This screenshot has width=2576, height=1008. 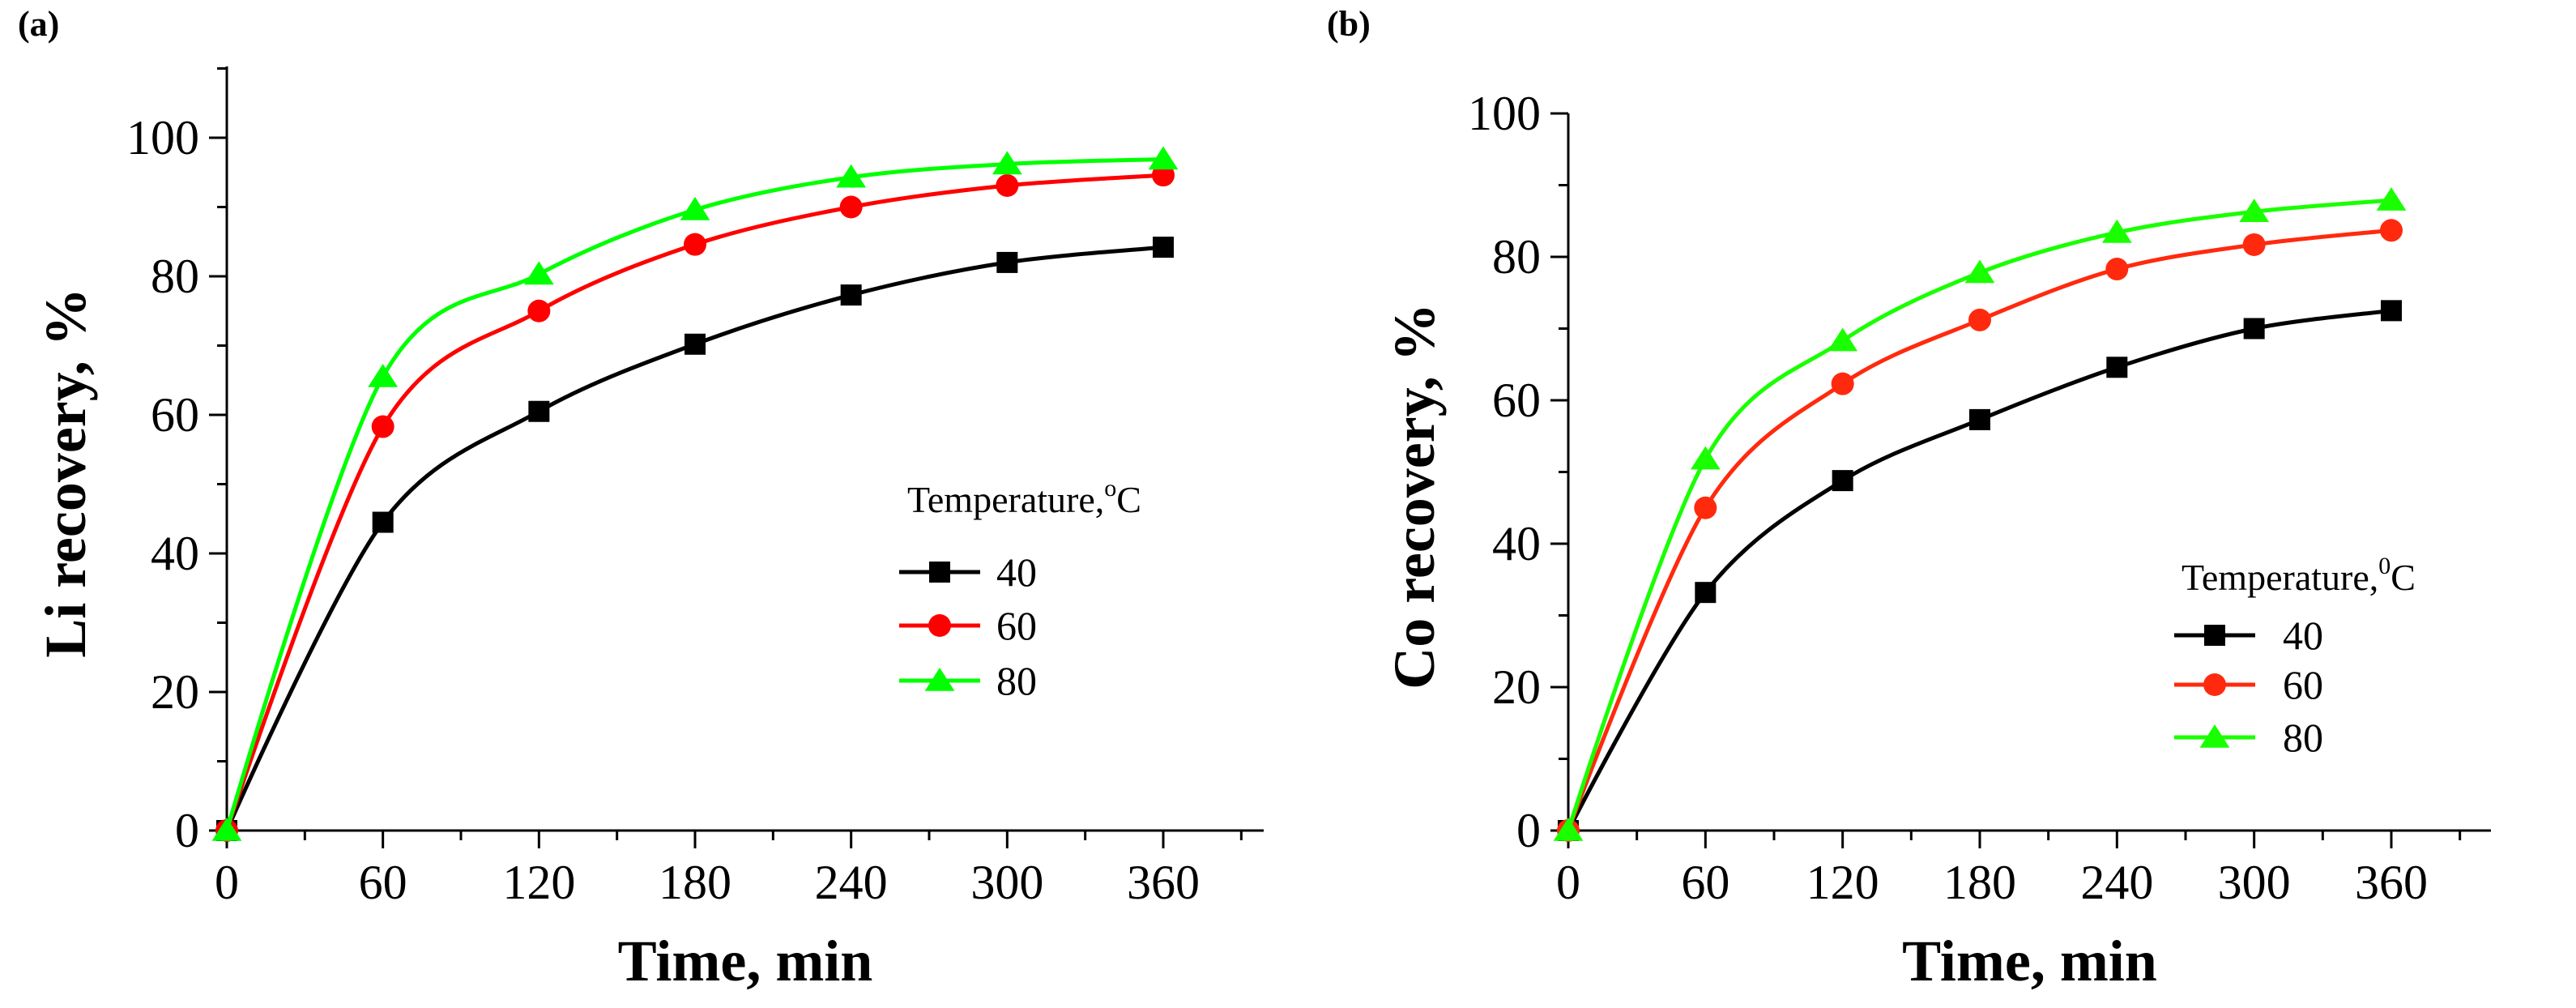 I want to click on legend: Temperature,oC 40 60 80, so click(x=1020, y=589).